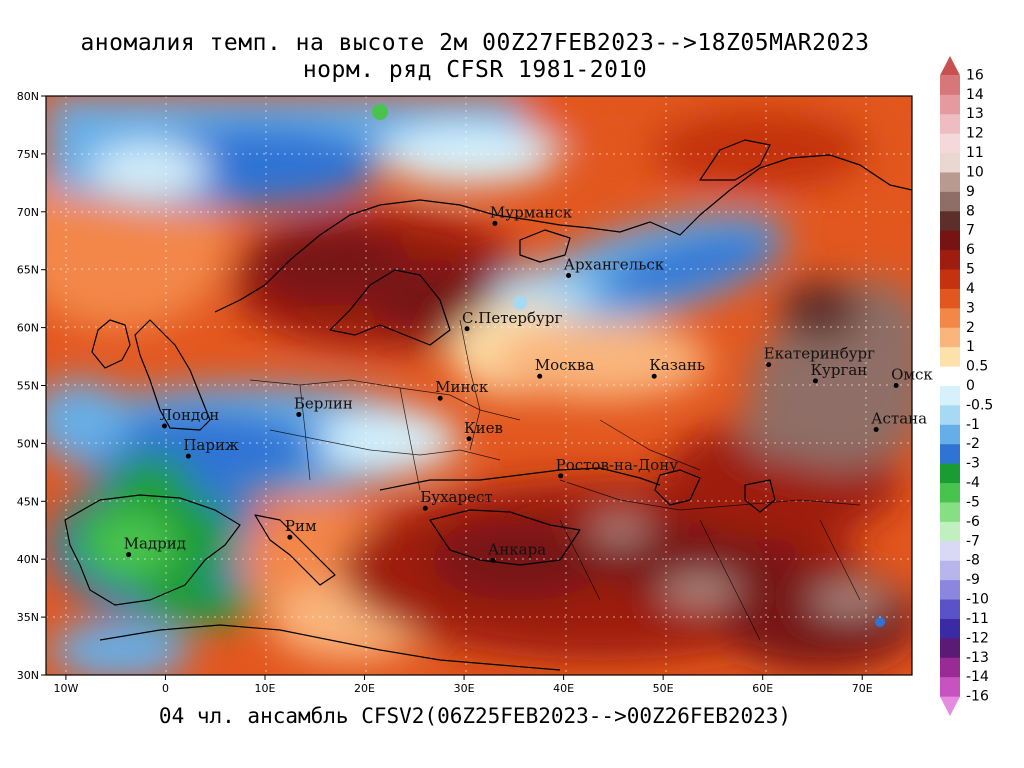 The image size is (1024, 768). Describe the element at coordinates (165, 688) in the screenshot. I see `lon-tick-label: 0` at that location.